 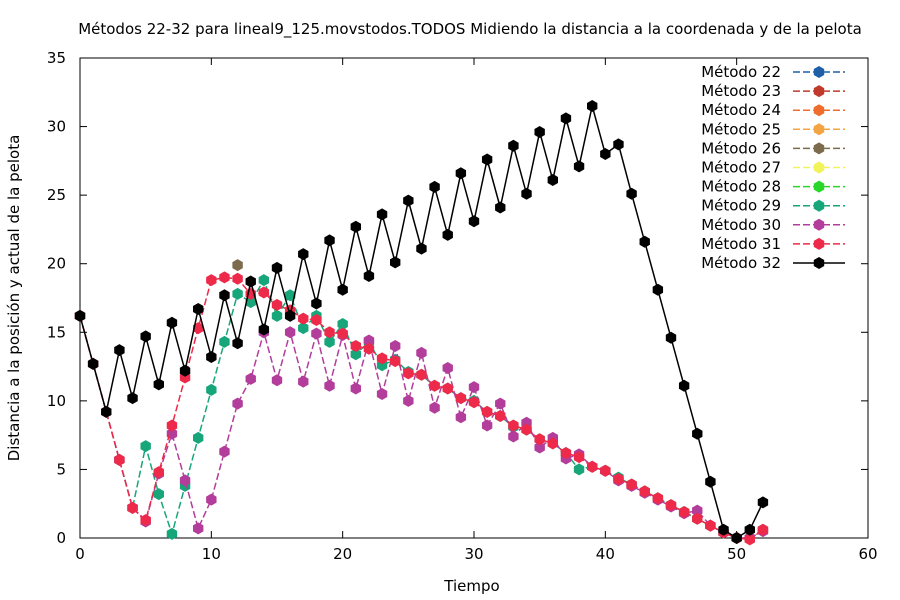 I want to click on x-tick-label: 60, so click(x=867, y=554).